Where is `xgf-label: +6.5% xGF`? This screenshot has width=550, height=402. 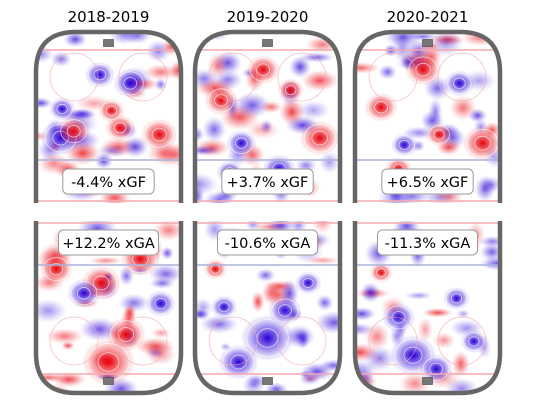
xgf-label: +6.5% xGF is located at coordinates (428, 183).